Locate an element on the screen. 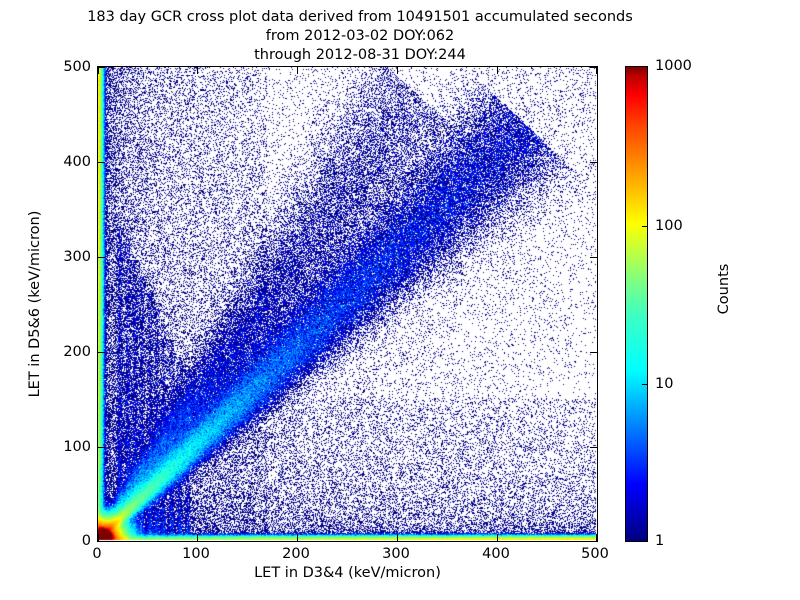  y-axis-title: LET in D5&6 (keV/micron) is located at coordinates (35, 304).